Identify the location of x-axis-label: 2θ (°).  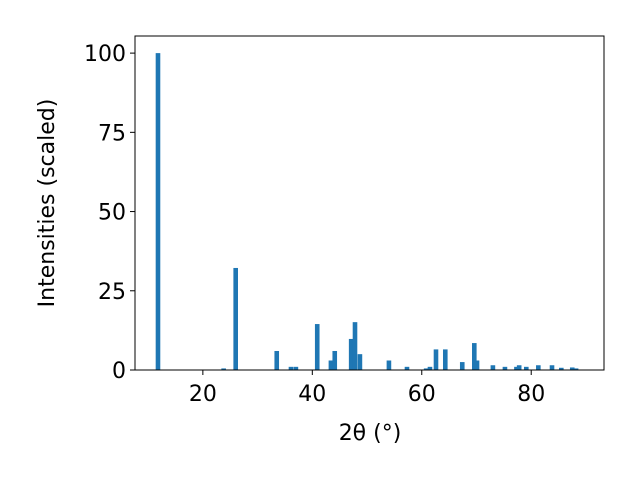
(370, 433).